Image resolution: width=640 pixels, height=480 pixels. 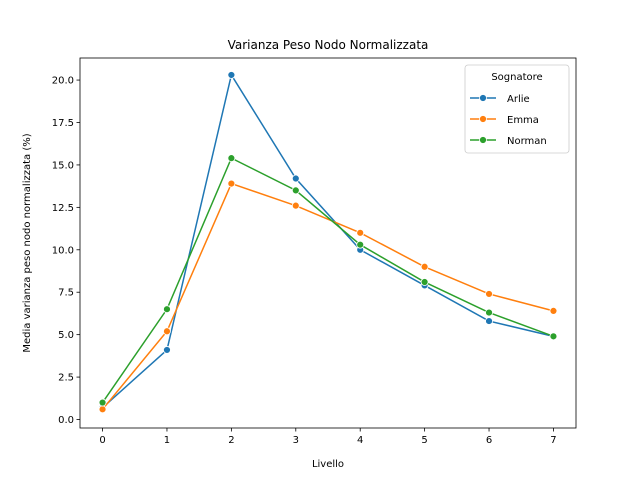 What do you see at coordinates (483, 140) in the screenshot?
I see `legend-marker-norman` at bounding box center [483, 140].